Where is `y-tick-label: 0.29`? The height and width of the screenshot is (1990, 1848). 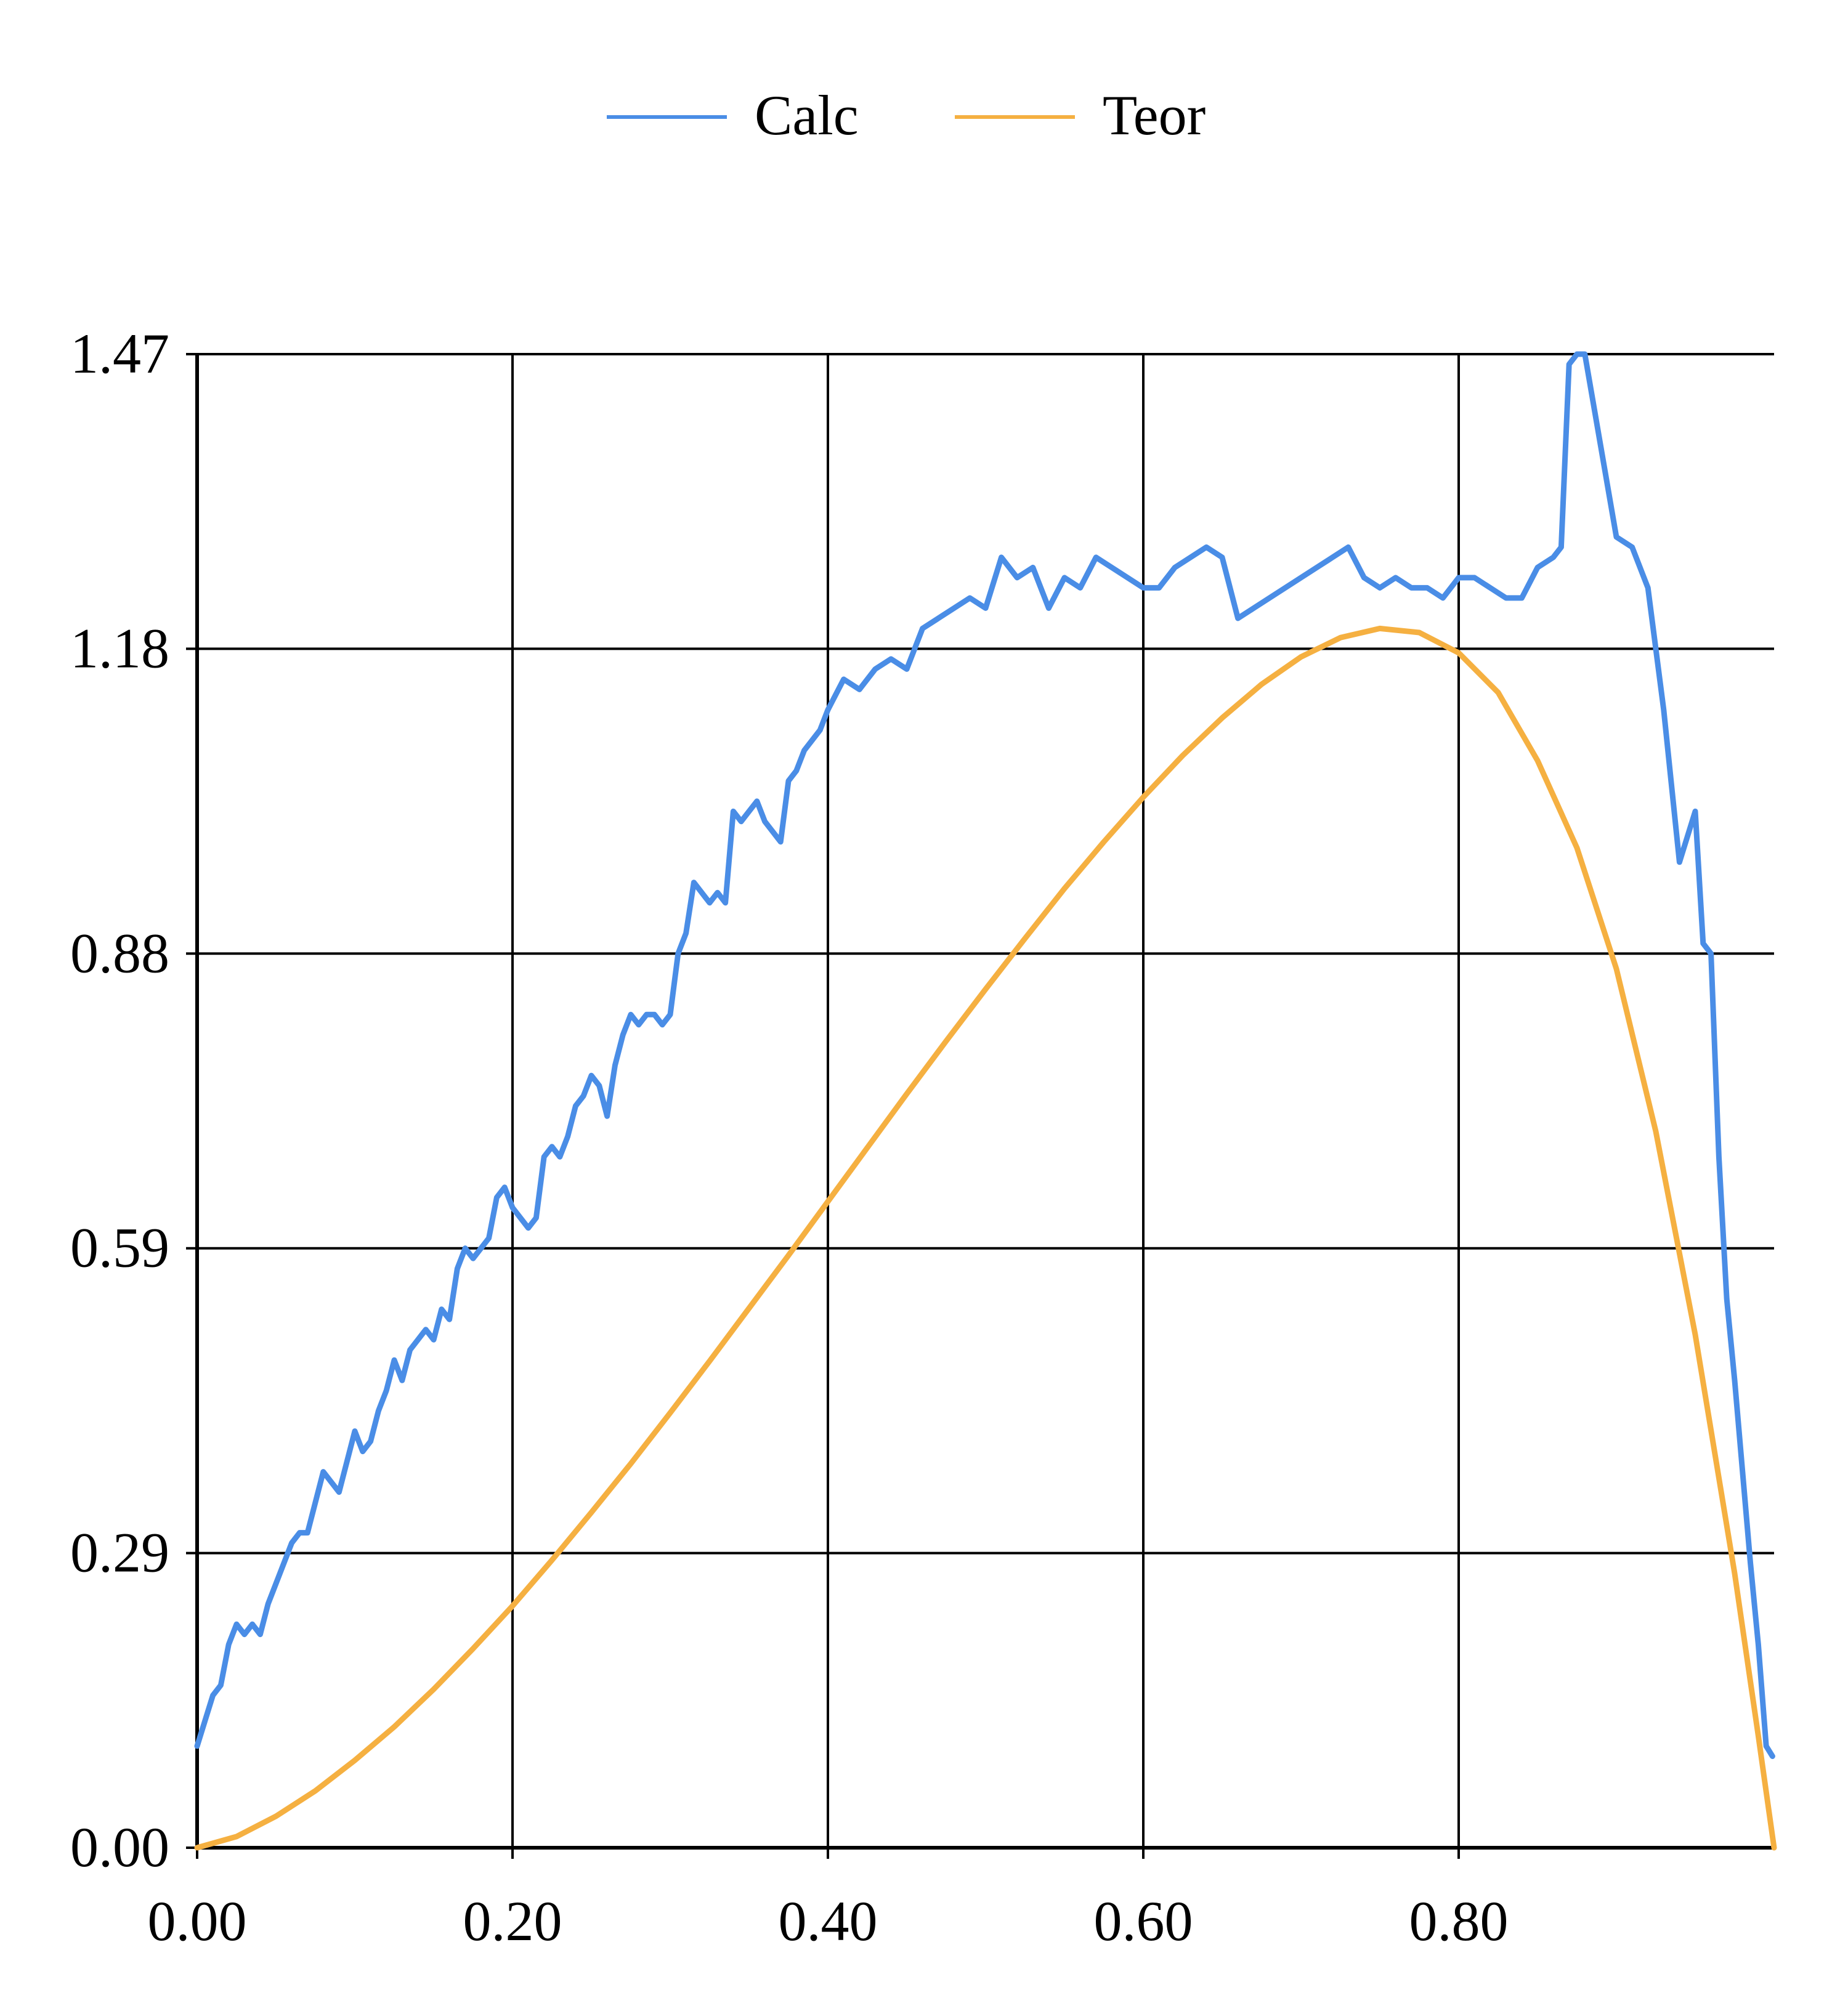
y-tick-label: 0.29 is located at coordinates (119, 1552).